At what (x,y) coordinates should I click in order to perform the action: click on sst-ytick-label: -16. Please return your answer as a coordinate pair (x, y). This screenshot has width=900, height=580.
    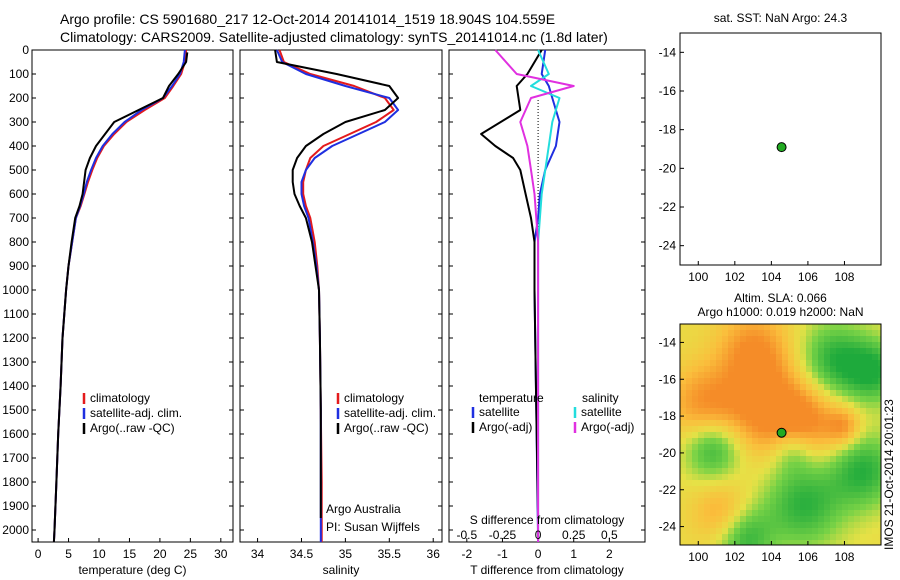
    Looking at the image, I should click on (668, 91).